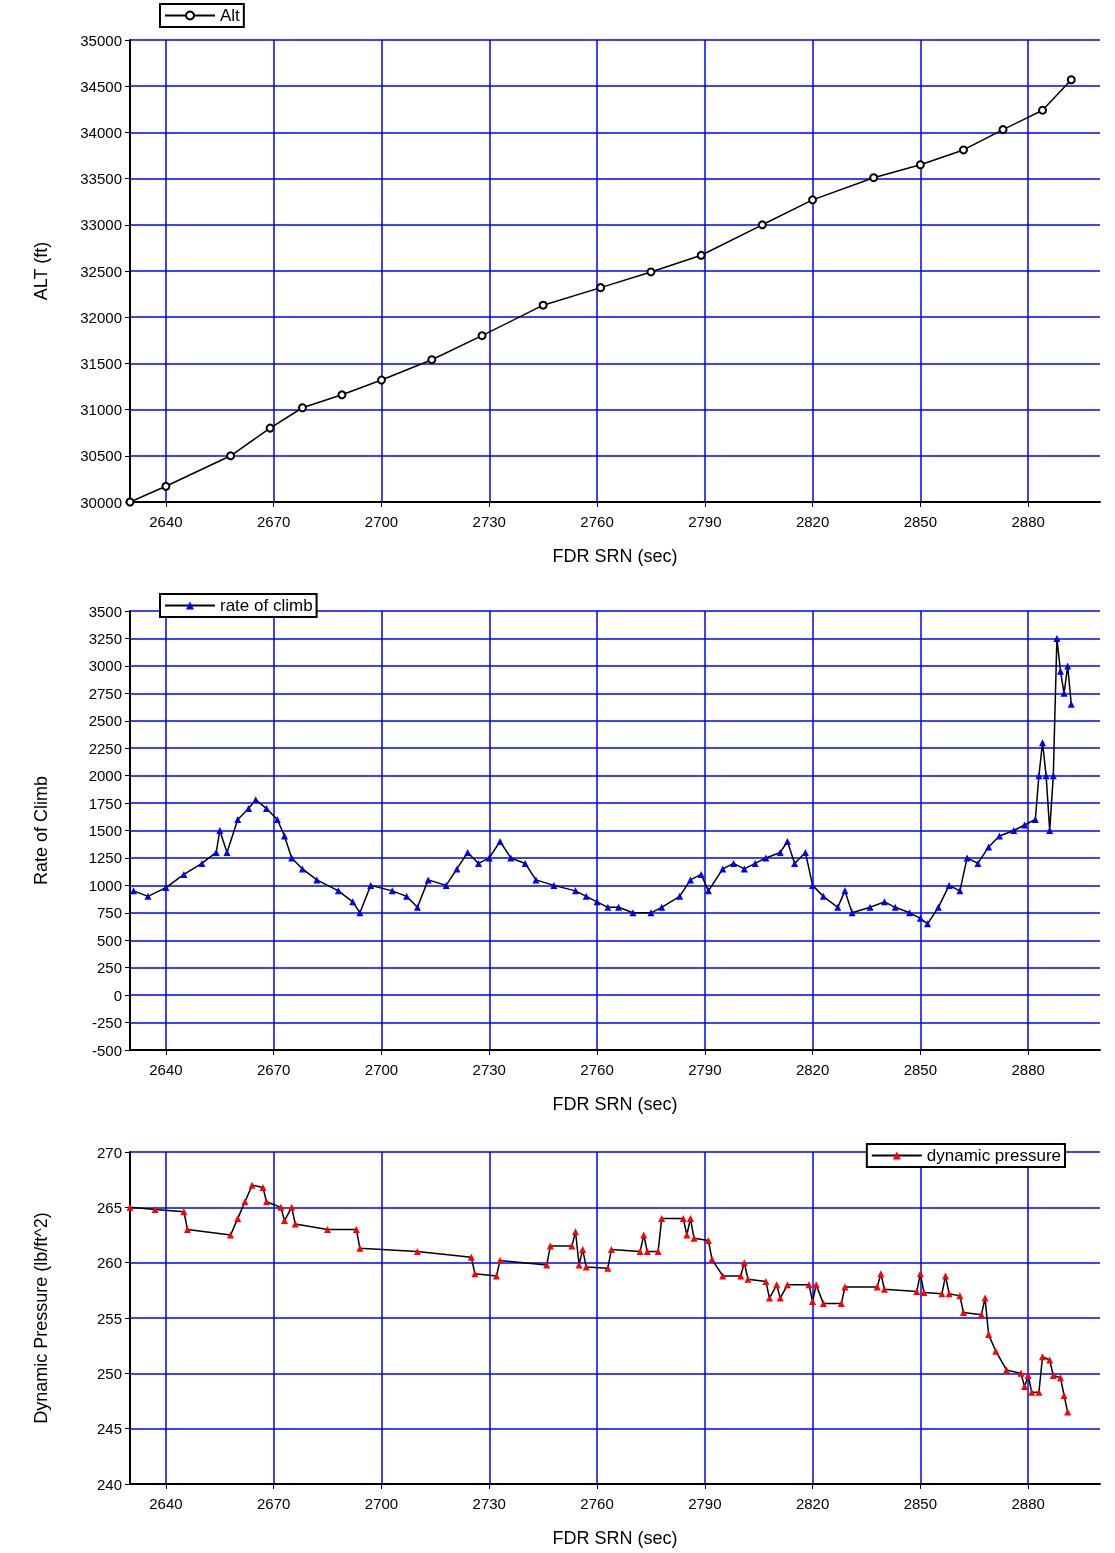 The width and height of the screenshot is (1115, 1553). I want to click on y-tick-label: 245, so click(109, 1429).